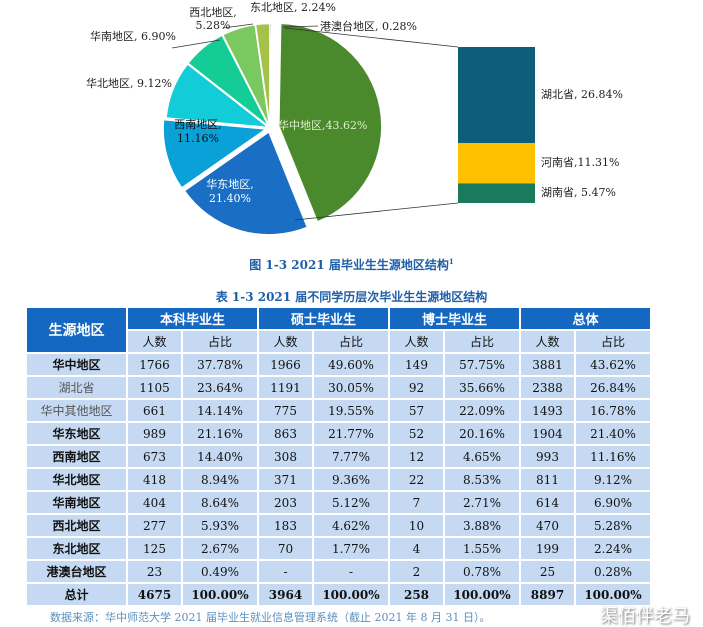 This screenshot has width=703, height=627. Describe the element at coordinates (285, 410) in the screenshot. I see `table-cell: 775` at that location.